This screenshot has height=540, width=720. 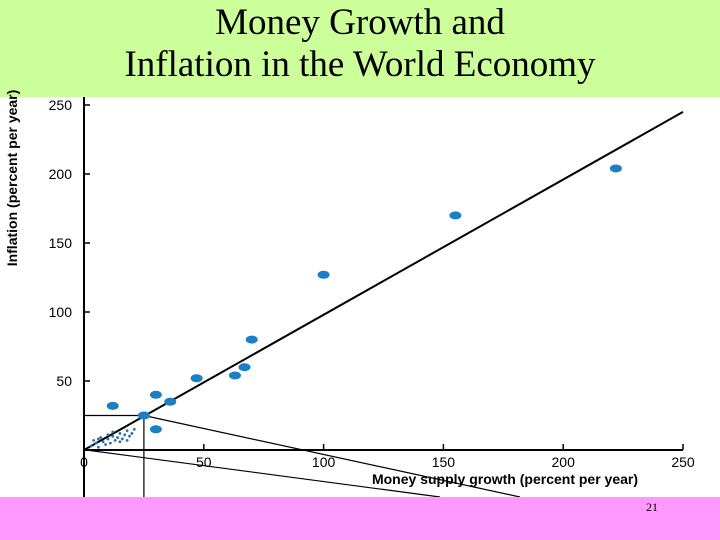 I want to click on x-tick-label: 100, so click(x=324, y=462).